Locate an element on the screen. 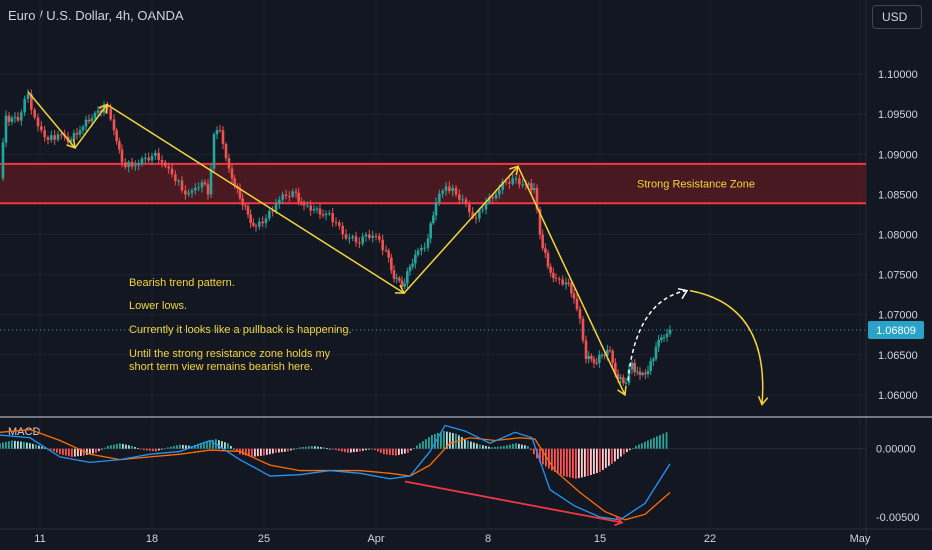 The width and height of the screenshot is (932, 550). currency-button: USD is located at coordinates (897, 17).